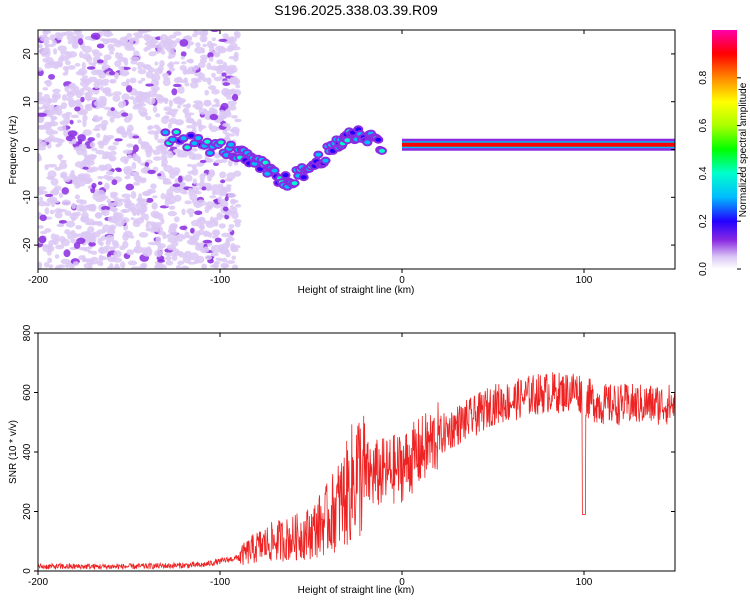 This screenshot has width=750, height=600. I want to click on colorbar-ticks: 0.0 0.2 0.4 0.6 0.8, so click(719, 173).